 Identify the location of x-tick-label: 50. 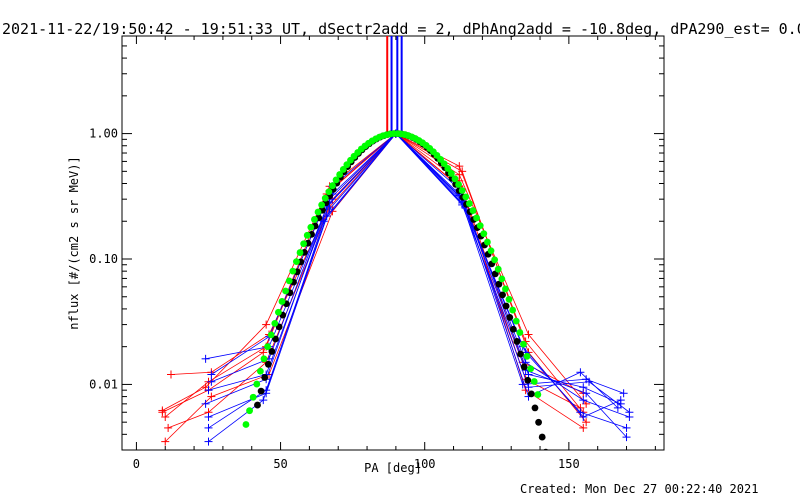
(280, 464).